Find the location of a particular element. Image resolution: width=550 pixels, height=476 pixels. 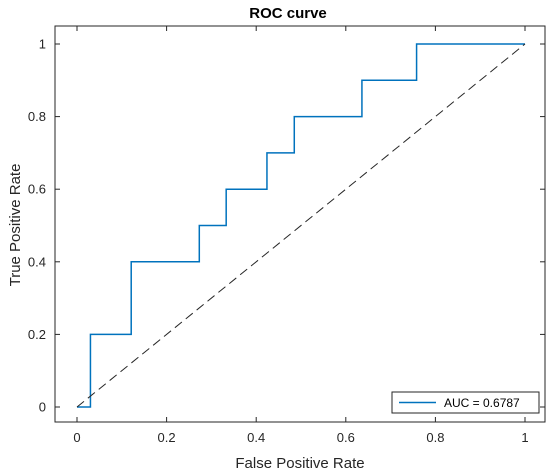

y-tick-label: 0 is located at coordinates (42, 407).